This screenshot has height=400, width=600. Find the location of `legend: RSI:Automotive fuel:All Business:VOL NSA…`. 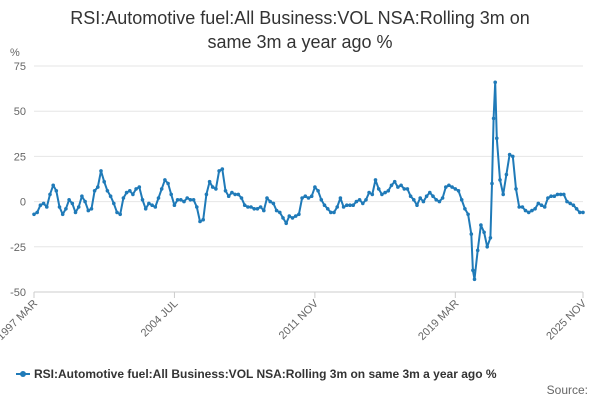

legend: RSI:Automotive fuel:All Business:VOL NSA… is located at coordinates (256, 374).